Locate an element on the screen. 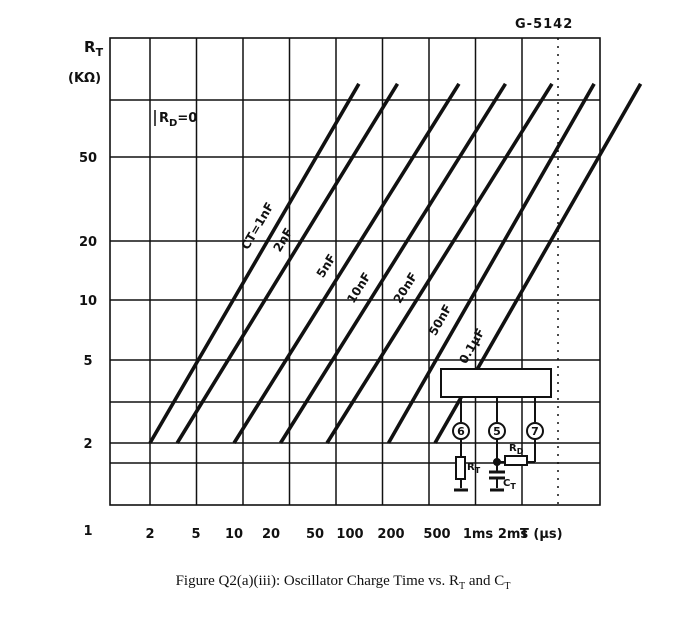  x-tick-label: 100 is located at coordinates (349, 534).